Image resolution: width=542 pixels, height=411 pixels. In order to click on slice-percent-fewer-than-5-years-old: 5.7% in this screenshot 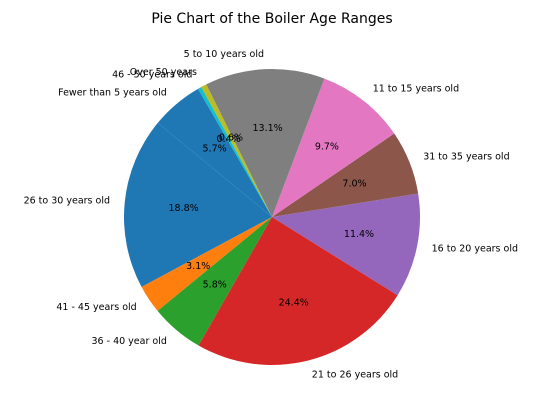, I will do `click(215, 149)`.